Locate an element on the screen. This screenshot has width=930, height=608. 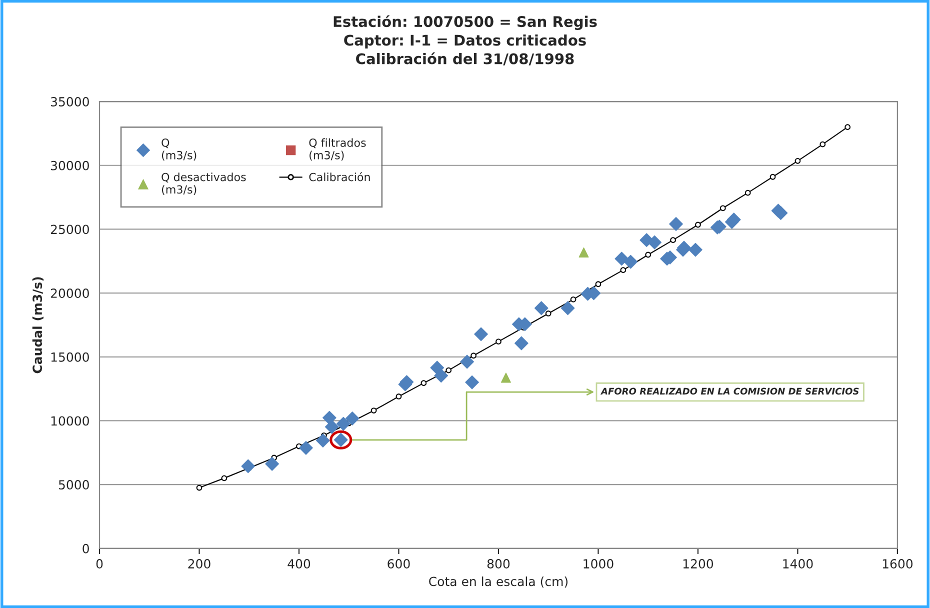
y-tick-label: 10000 is located at coordinates (70, 421).